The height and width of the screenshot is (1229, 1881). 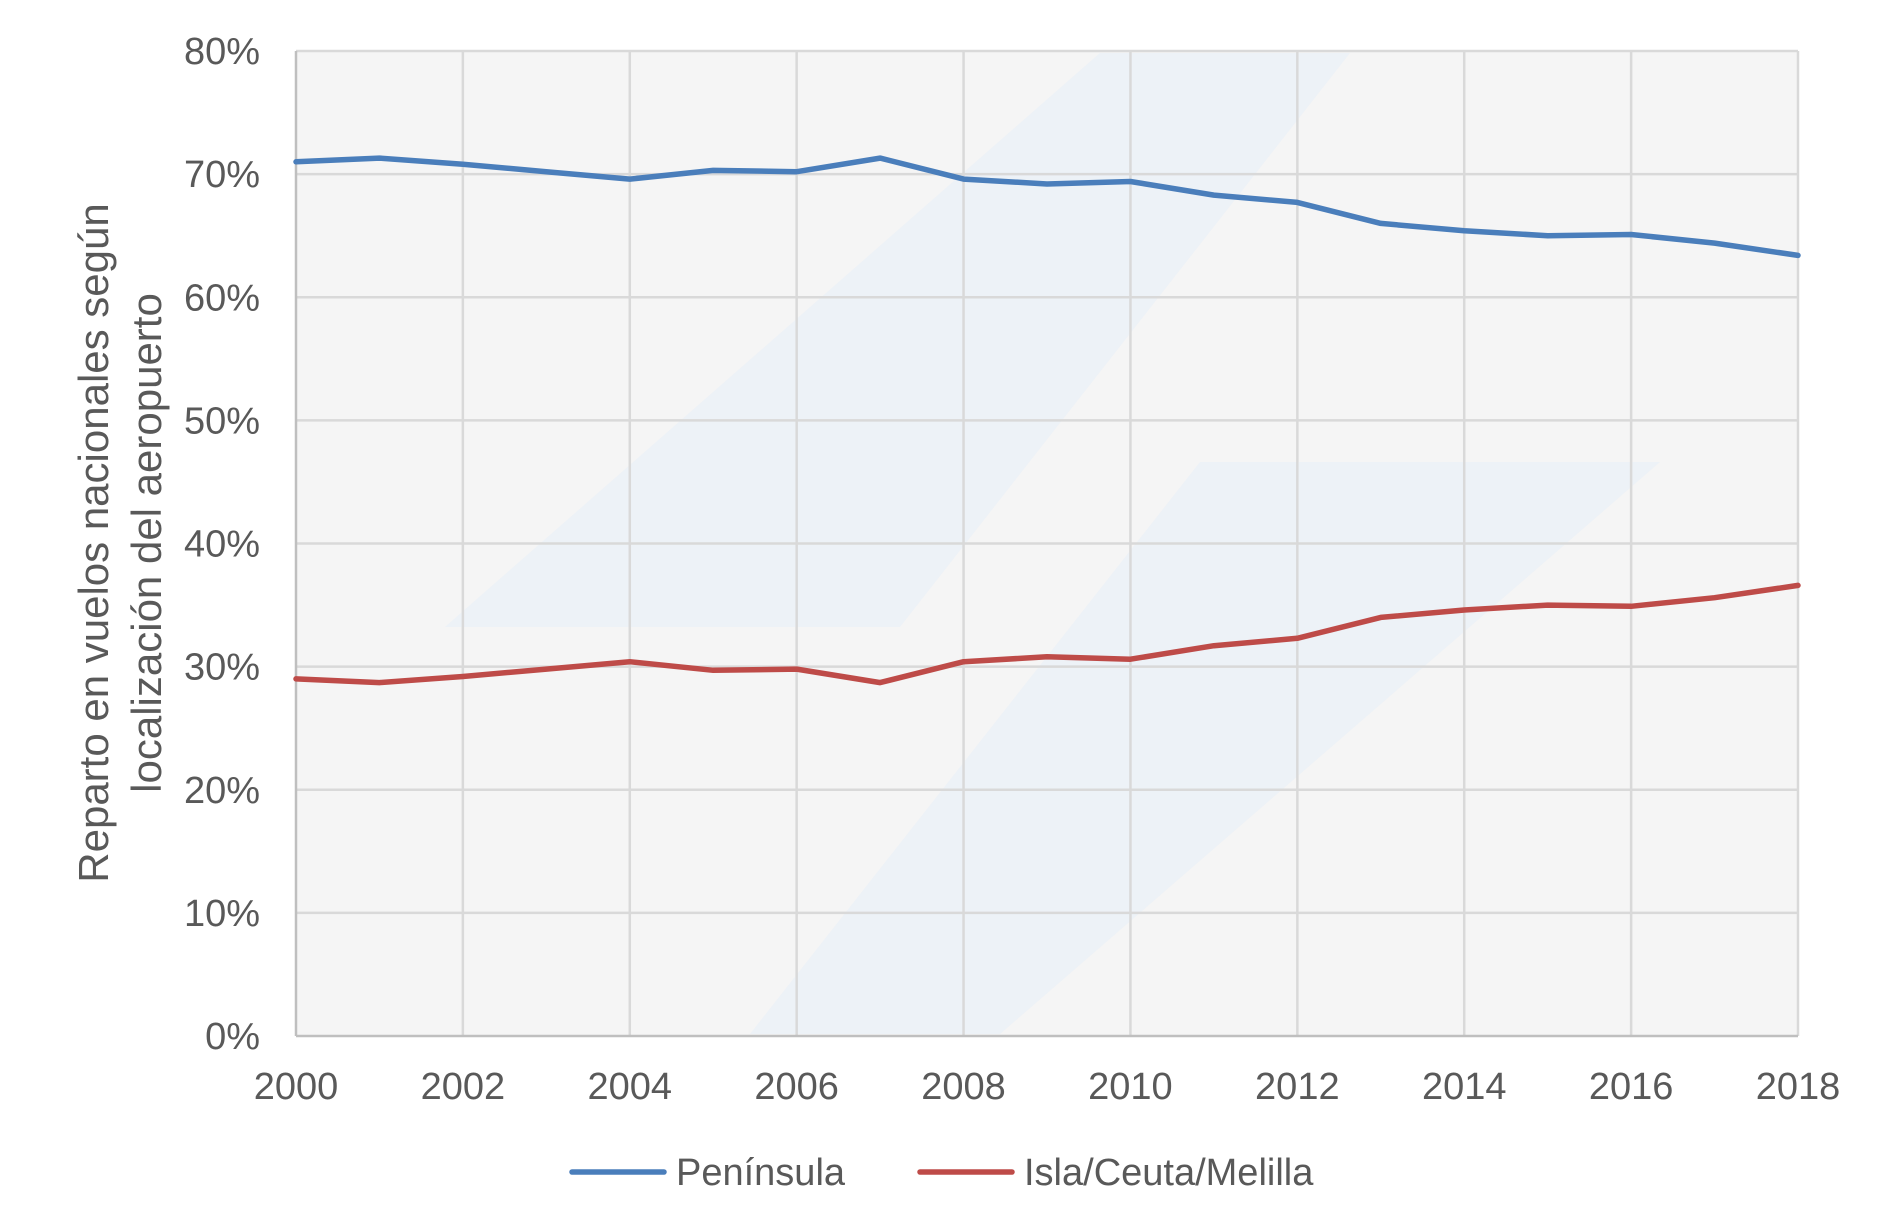 I want to click on y-tick-label: 10%, so click(x=222, y=914).